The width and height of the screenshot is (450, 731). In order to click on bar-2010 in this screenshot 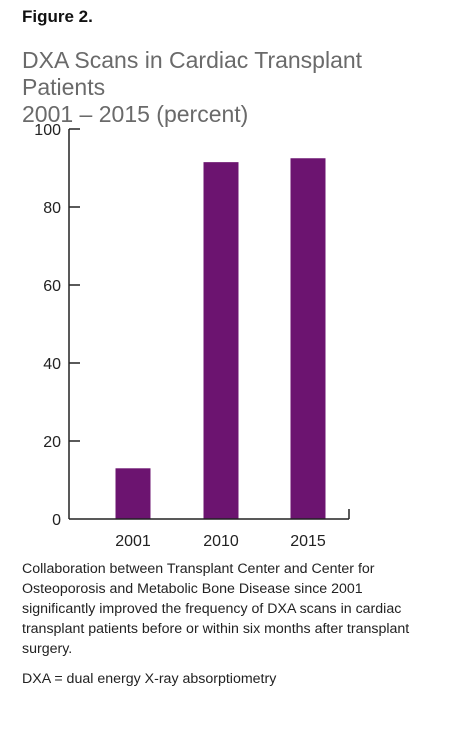, I will do `click(221, 340)`.